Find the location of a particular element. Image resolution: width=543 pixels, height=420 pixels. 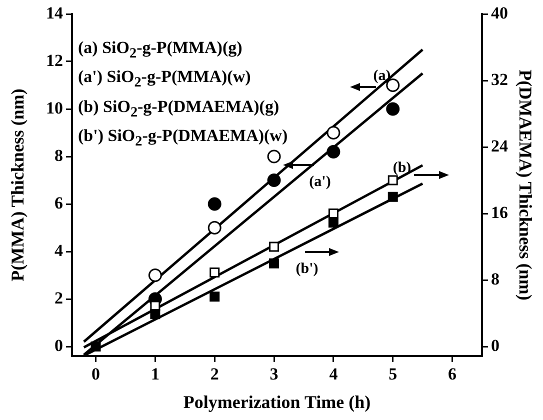

x-tick-label: 1 is located at coordinates (155, 374).